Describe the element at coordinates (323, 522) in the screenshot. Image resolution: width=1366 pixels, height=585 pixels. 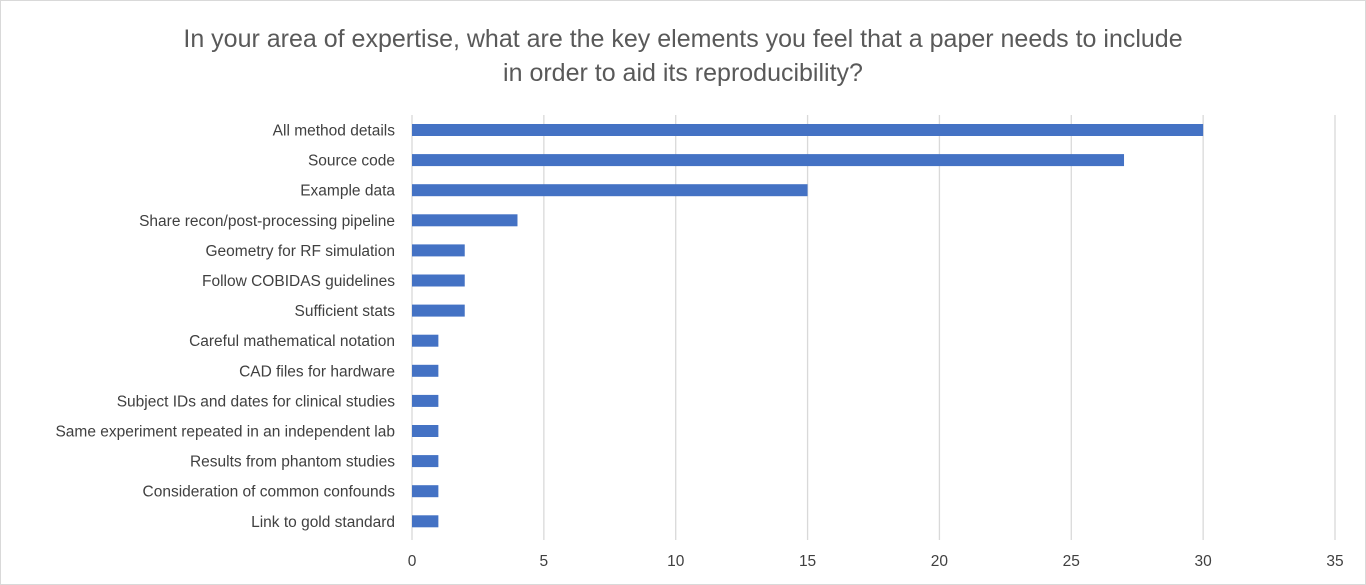
I see `category-label: Link to gold standard` at that location.